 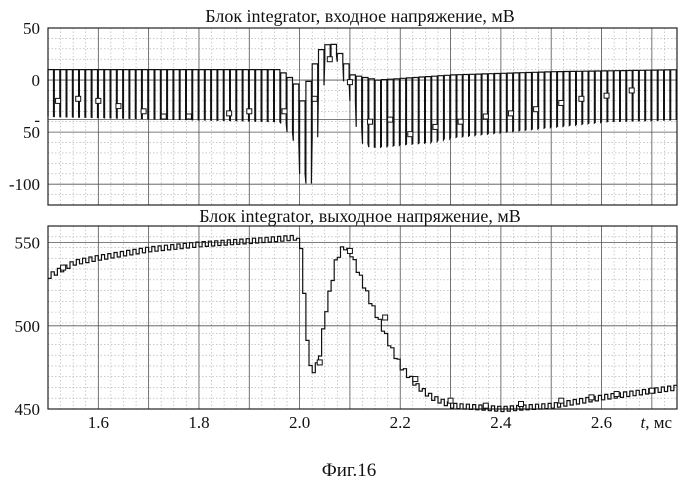 What do you see at coordinates (349, 470) in the screenshot?
I see `figure-caption: Фиг.16` at bounding box center [349, 470].